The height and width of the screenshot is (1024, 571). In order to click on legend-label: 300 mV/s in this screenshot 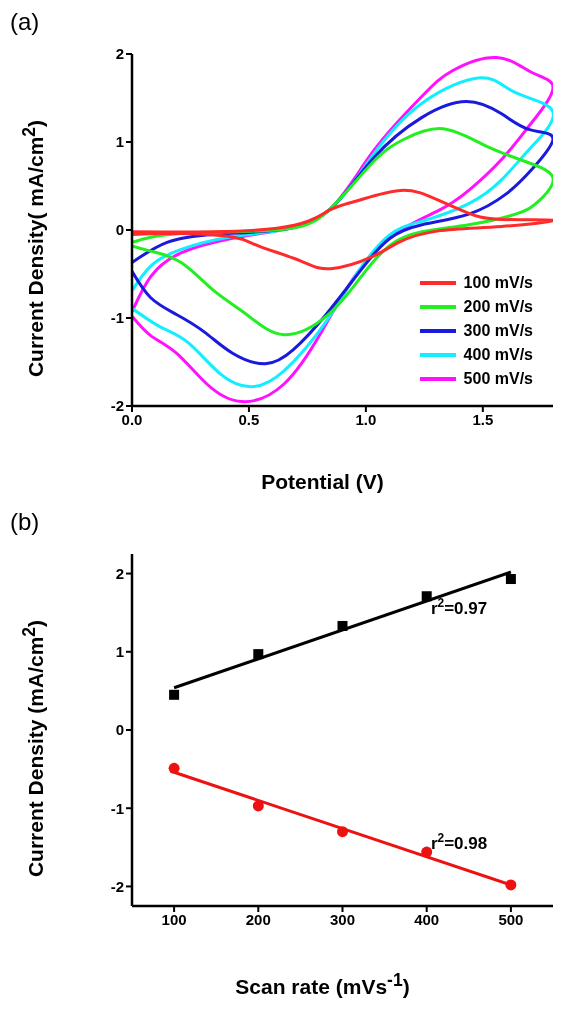, I will do `click(498, 331)`.